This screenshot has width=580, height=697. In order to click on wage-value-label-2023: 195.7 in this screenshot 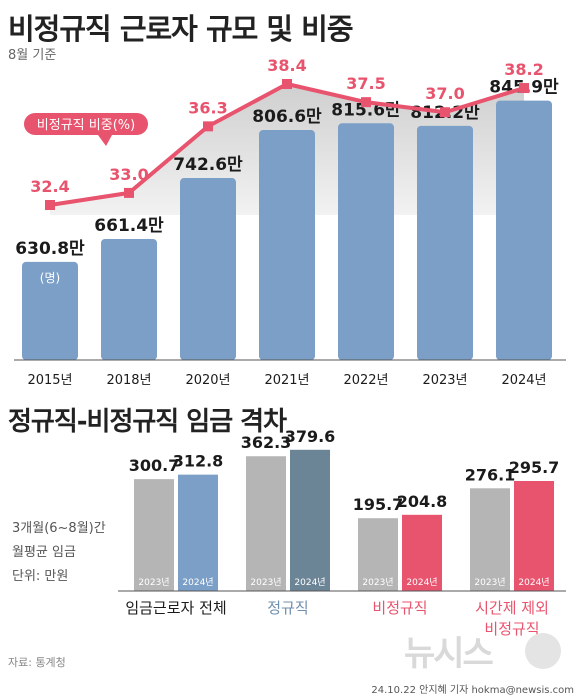, I will do `click(378, 504)`.